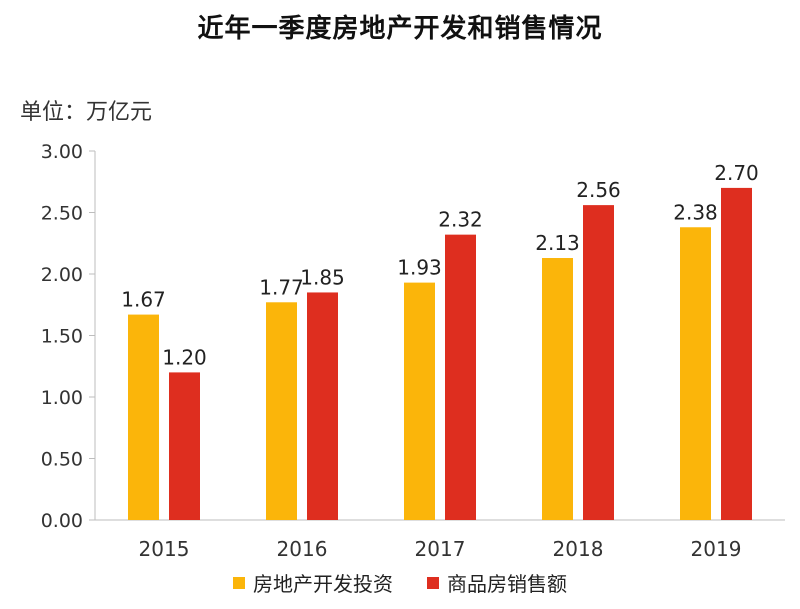 The image size is (800, 609). I want to click on legend-label-sales: 商品房销售额, so click(507, 584).